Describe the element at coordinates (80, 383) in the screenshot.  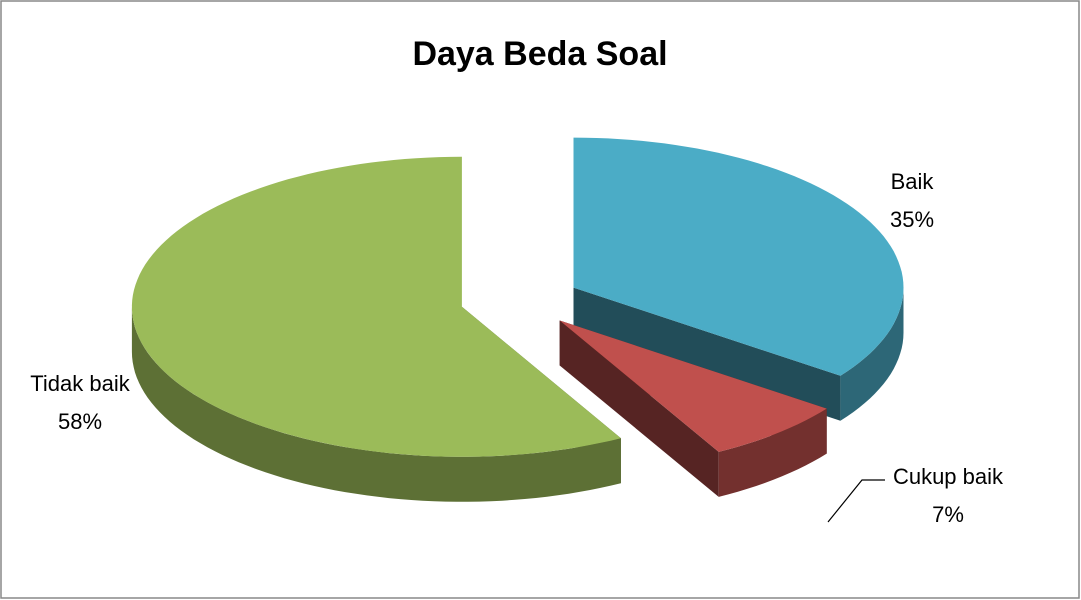
I see `slice-label-name: Tidak baik` at that location.